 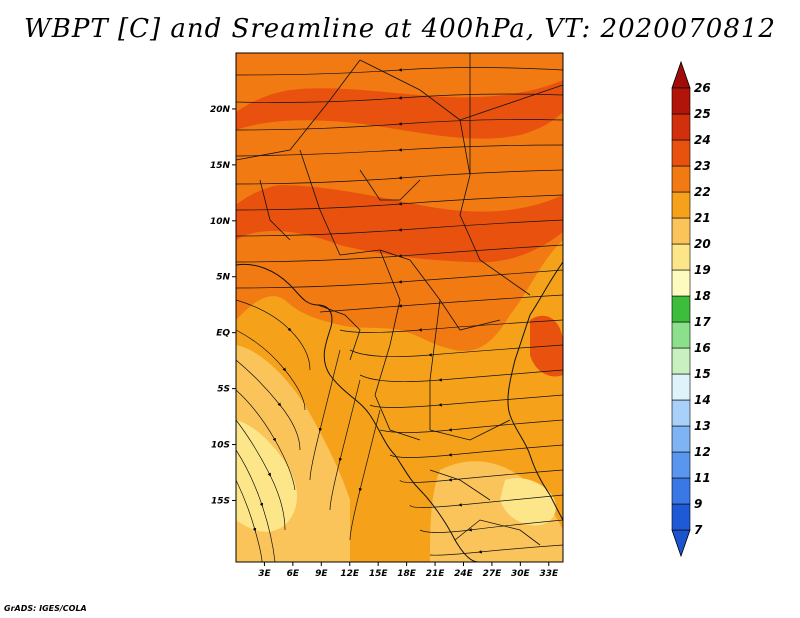 I want to click on colorbar-label: 14, so click(x=702, y=400).